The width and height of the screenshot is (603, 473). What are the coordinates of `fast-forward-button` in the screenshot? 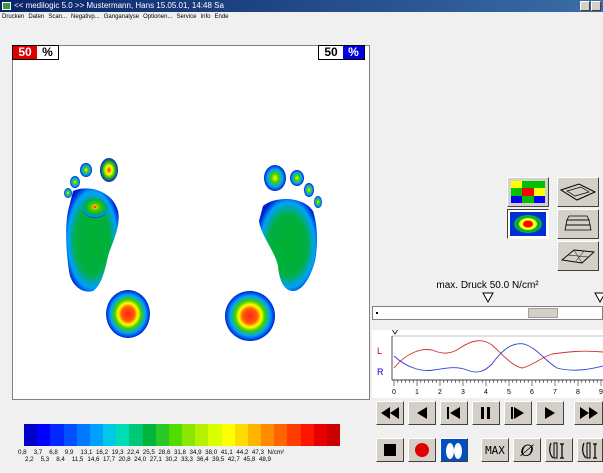 It's located at (588, 413).